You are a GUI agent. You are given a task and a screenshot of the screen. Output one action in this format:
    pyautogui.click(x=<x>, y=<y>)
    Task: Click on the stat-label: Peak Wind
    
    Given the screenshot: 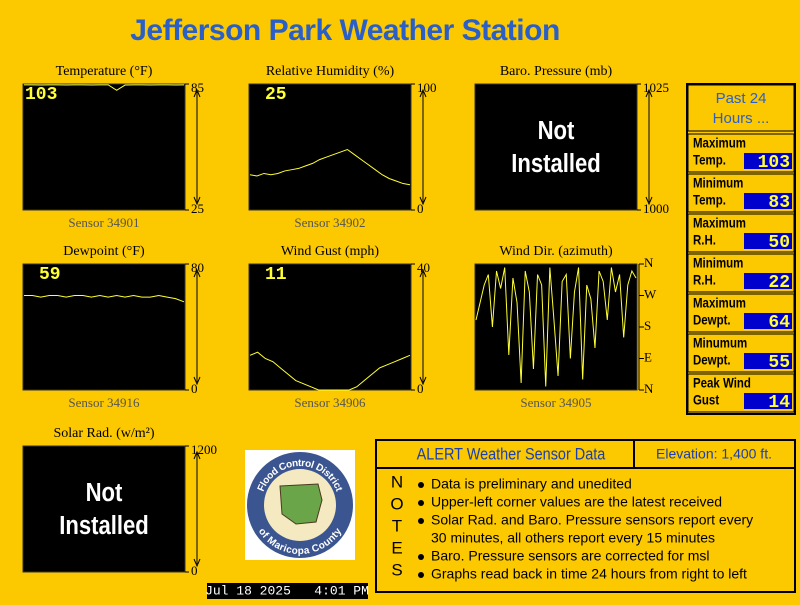 What is the action you would take?
    pyautogui.click(x=722, y=383)
    